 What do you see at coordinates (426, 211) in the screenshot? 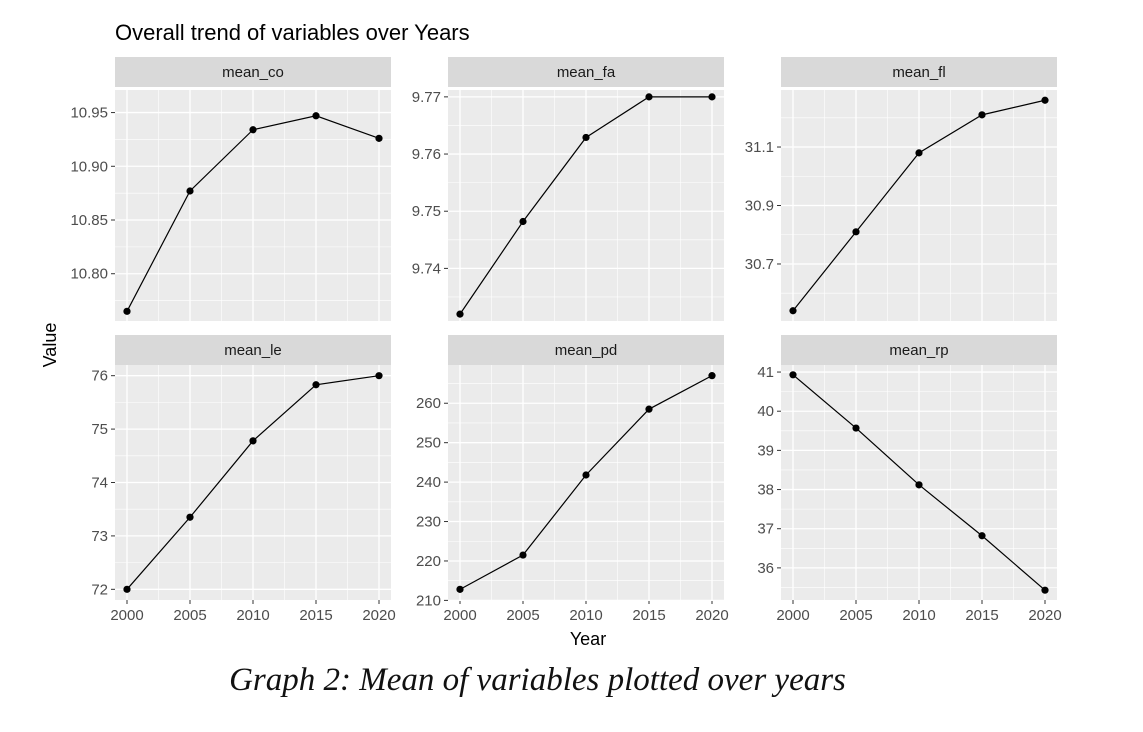
I see `y-tick-label: 9.75` at bounding box center [426, 211].